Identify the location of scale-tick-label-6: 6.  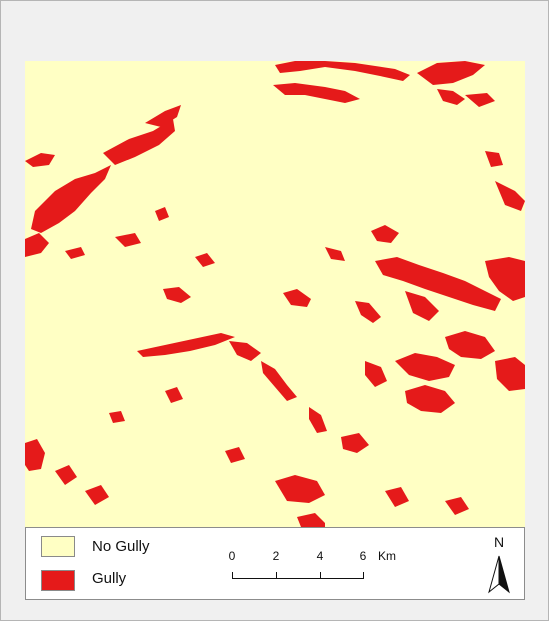
(363, 556).